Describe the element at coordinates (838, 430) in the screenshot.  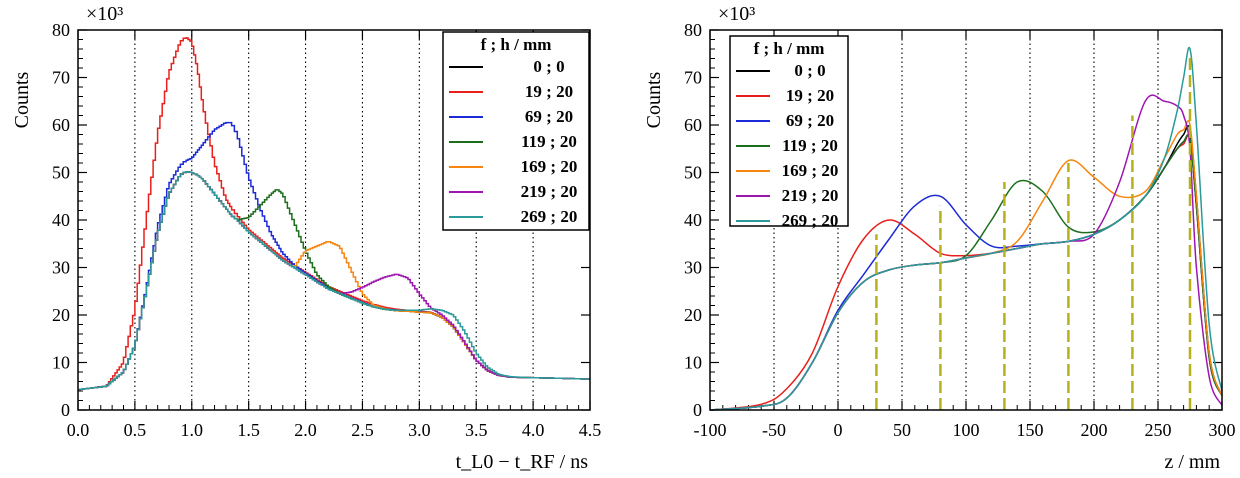
I see `x-tick-label: 0` at that location.